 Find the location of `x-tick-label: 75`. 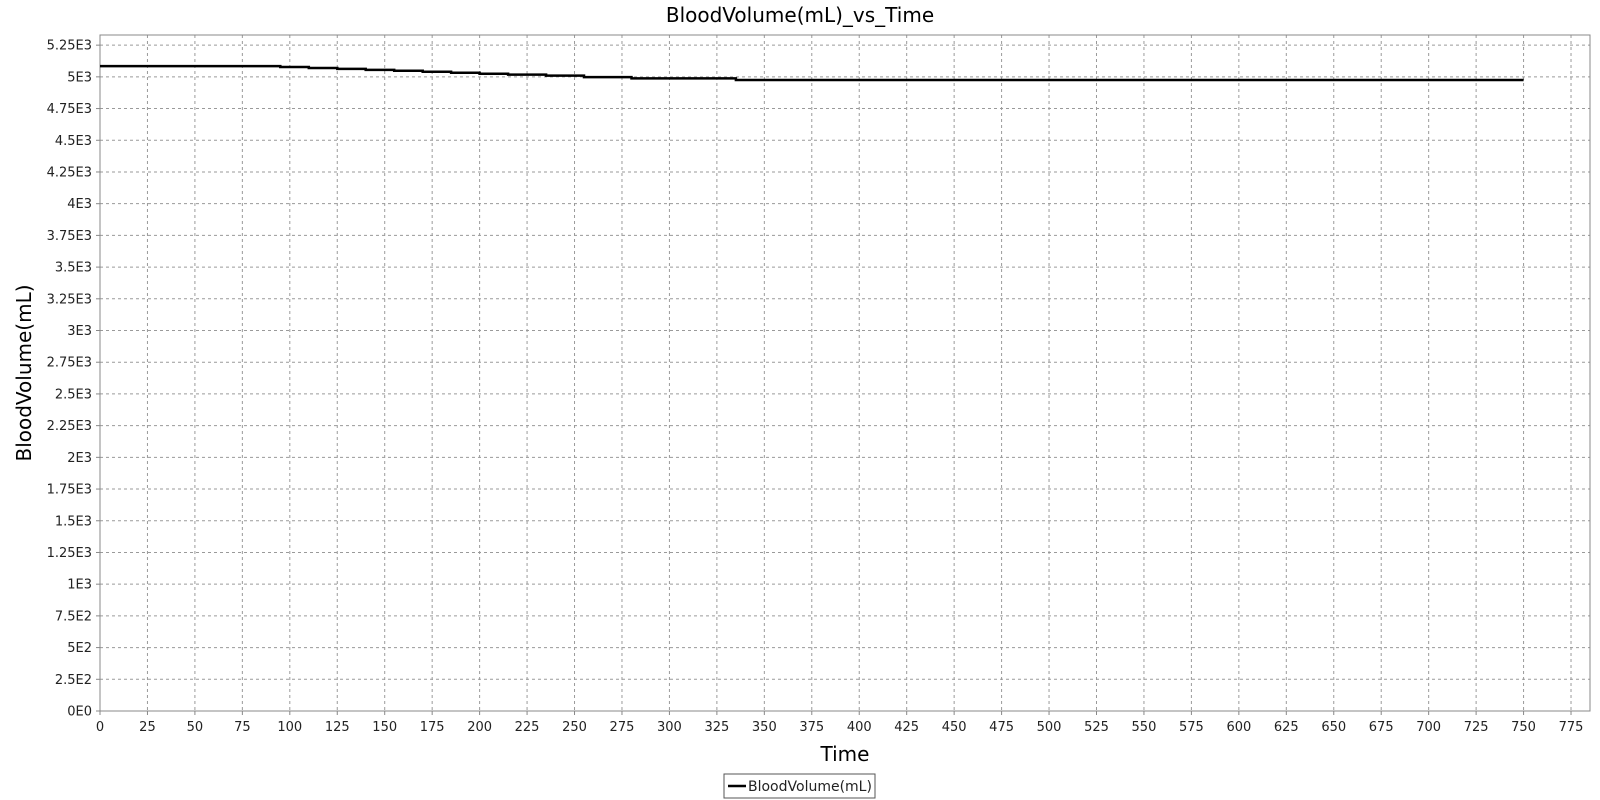

x-tick-label: 75 is located at coordinates (242, 727).